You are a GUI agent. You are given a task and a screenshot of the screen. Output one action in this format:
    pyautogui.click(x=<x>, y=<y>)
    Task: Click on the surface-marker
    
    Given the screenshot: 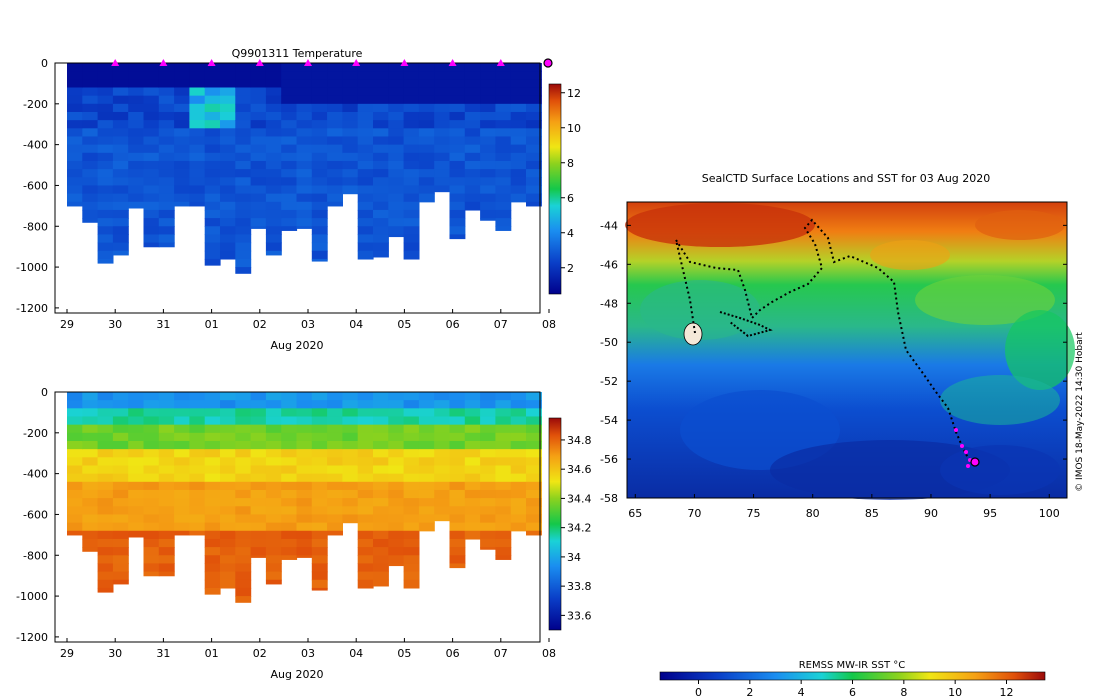 What is the action you would take?
    pyautogui.click(x=452, y=62)
    